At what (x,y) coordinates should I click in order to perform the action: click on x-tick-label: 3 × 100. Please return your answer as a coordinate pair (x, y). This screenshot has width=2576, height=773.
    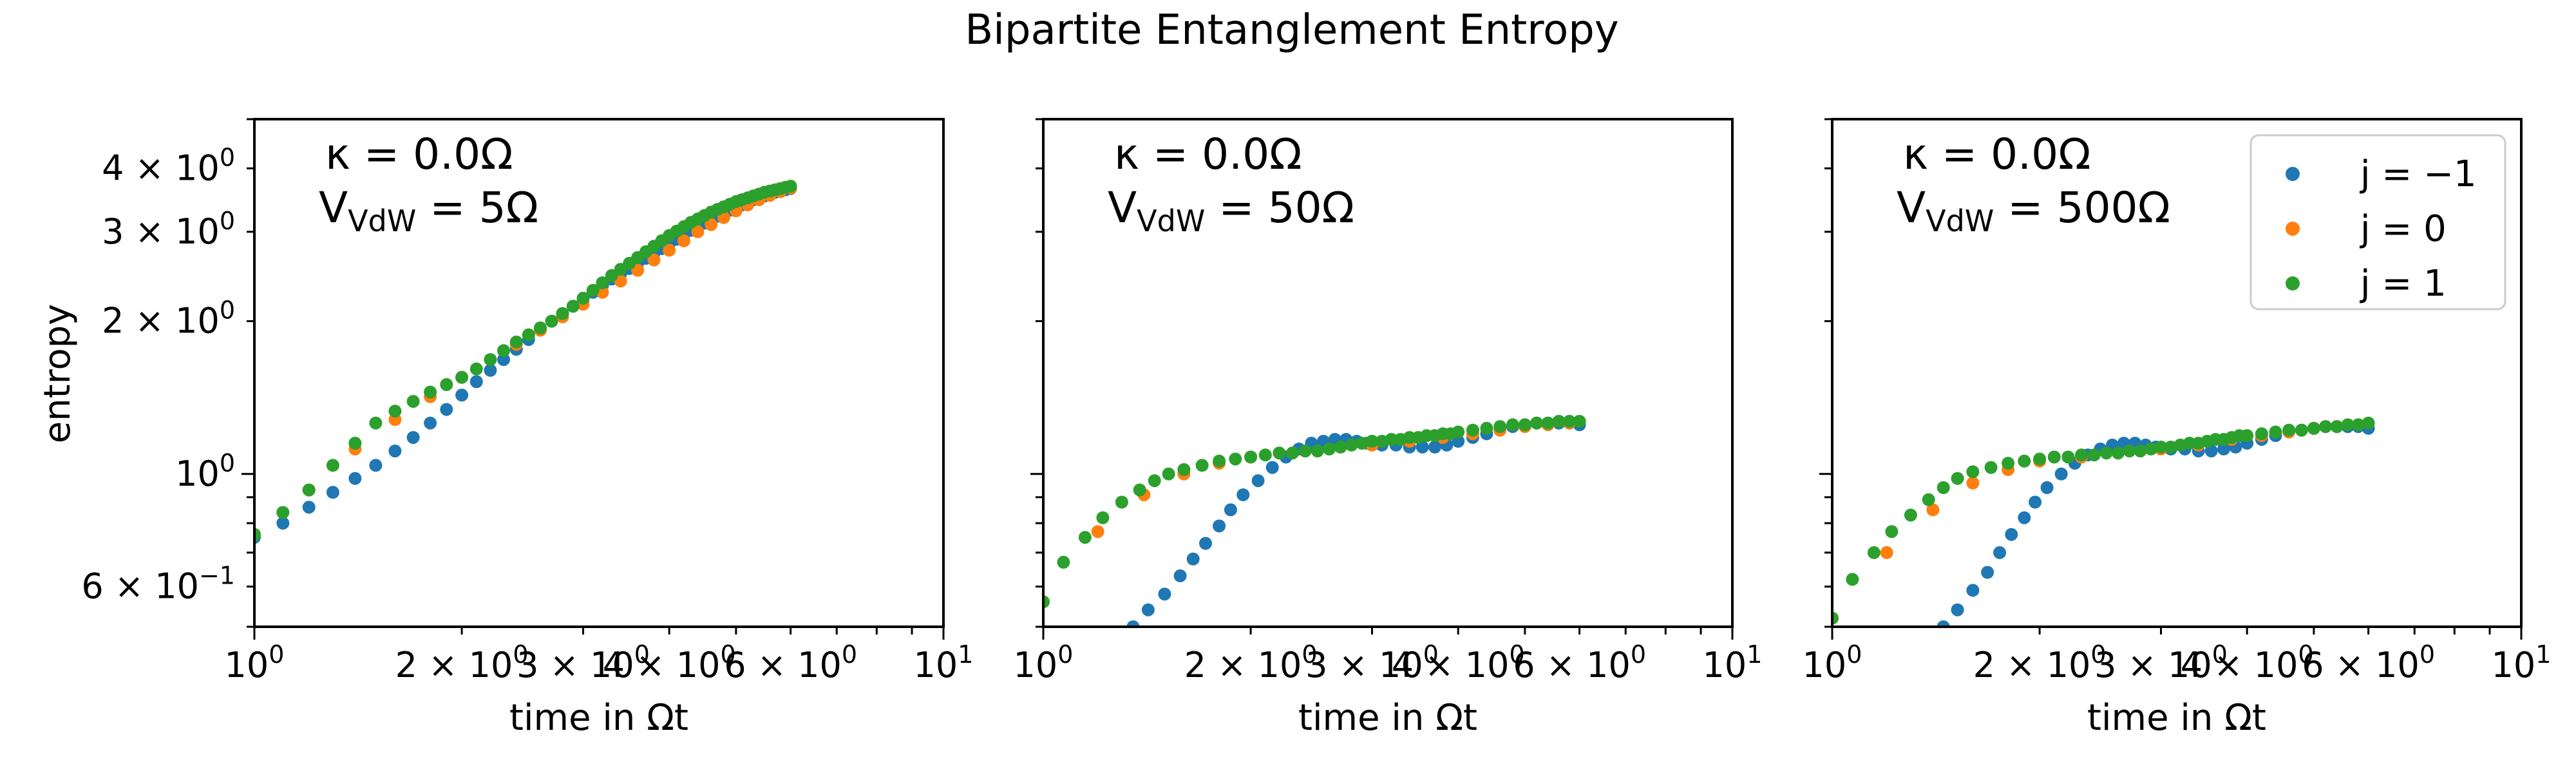
    Looking at the image, I should click on (2161, 662).